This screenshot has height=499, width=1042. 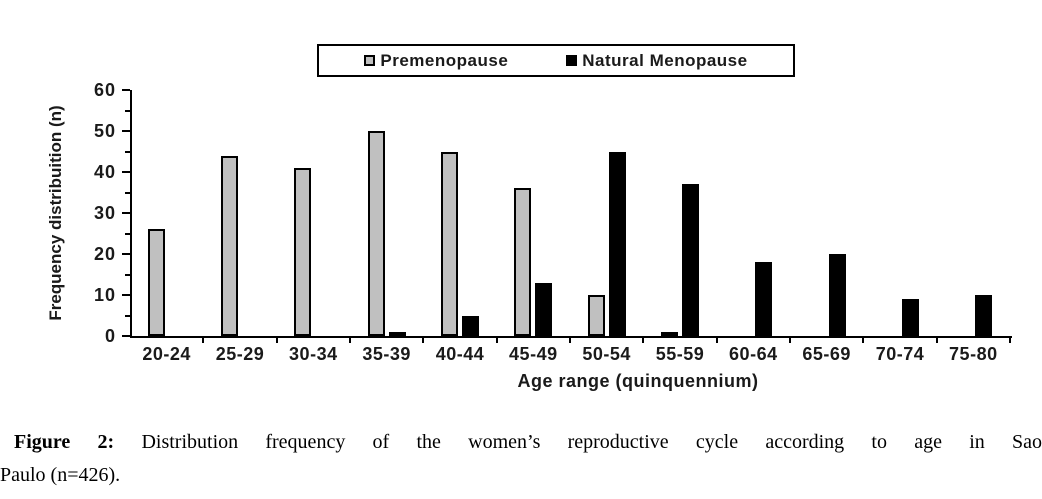 I want to click on x-tick-label: 55-59, so click(x=680, y=354).